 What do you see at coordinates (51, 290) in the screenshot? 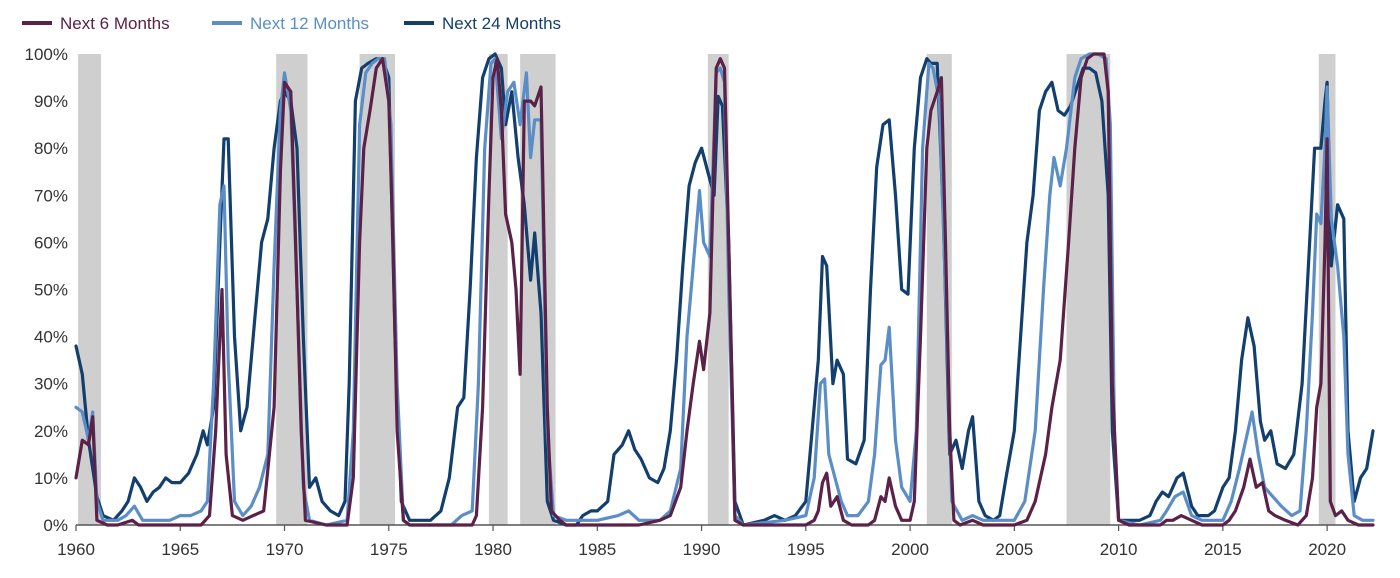
I see `y-tick-label: 50%` at bounding box center [51, 290].